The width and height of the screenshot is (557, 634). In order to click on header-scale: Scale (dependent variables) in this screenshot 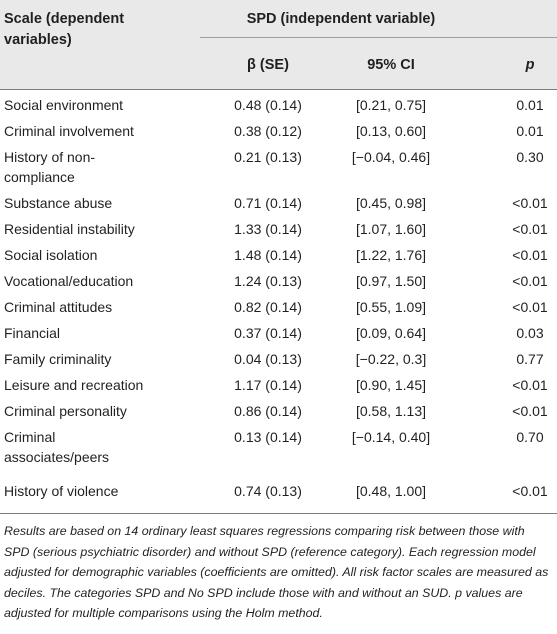, I will do `click(99, 30)`.